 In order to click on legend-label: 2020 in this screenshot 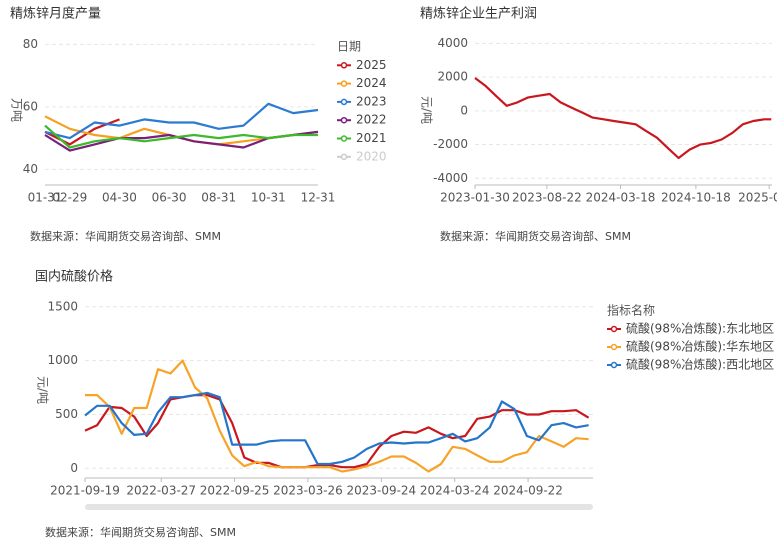, I will do `click(371, 156)`.